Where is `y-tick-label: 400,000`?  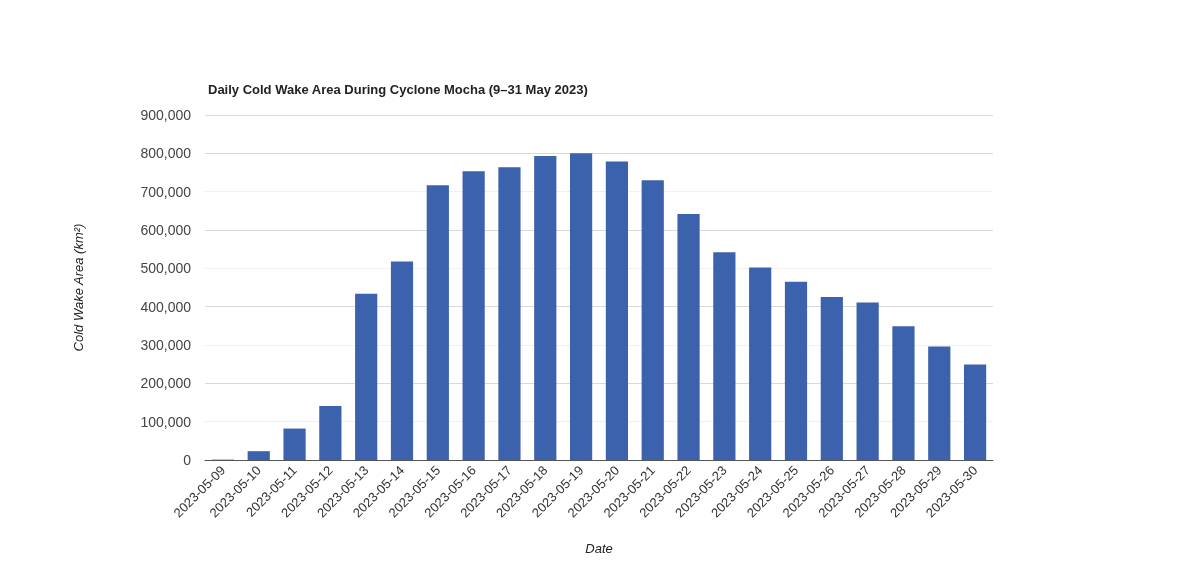 y-tick-label: 400,000 is located at coordinates (166, 306).